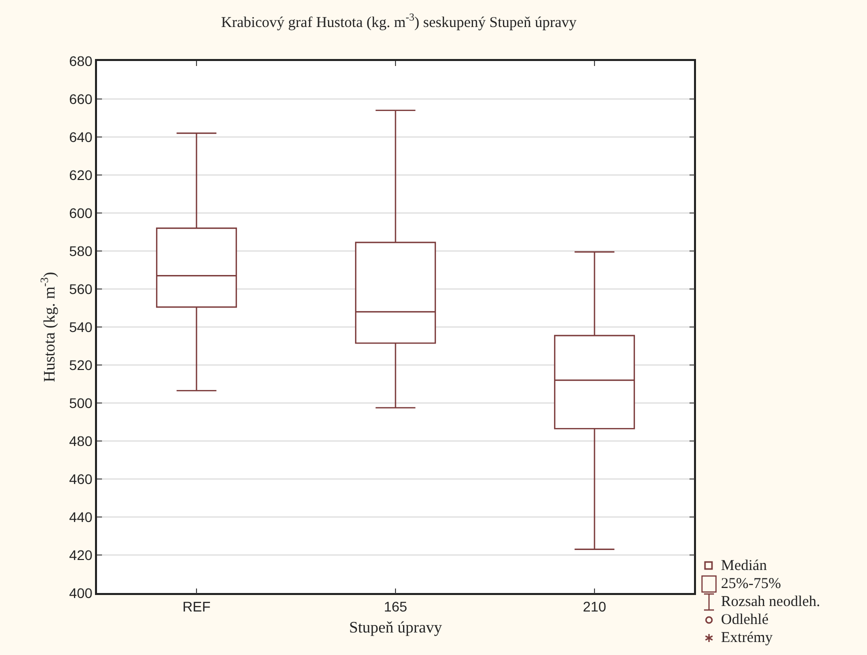 This screenshot has width=867, height=655. What do you see at coordinates (81, 136) in the screenshot?
I see `y-tick-label: 640` at bounding box center [81, 136].